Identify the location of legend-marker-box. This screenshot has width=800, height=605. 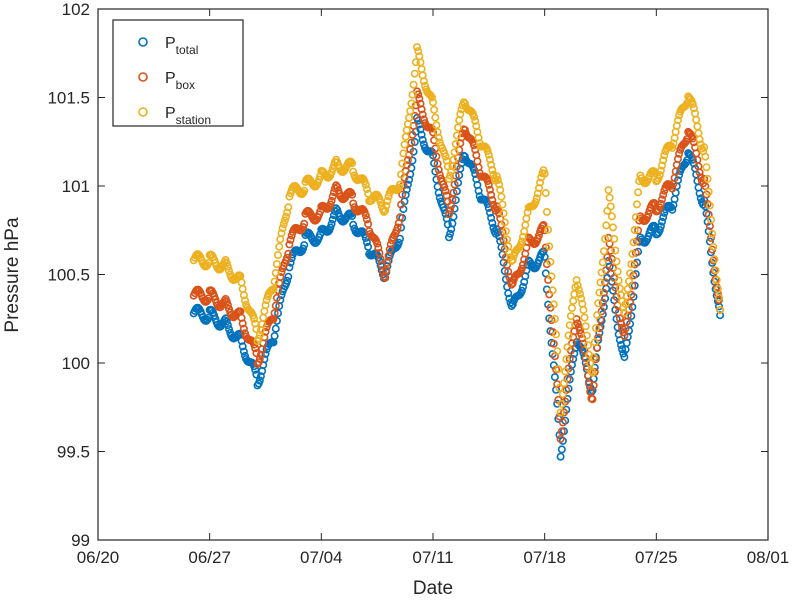
(143, 77).